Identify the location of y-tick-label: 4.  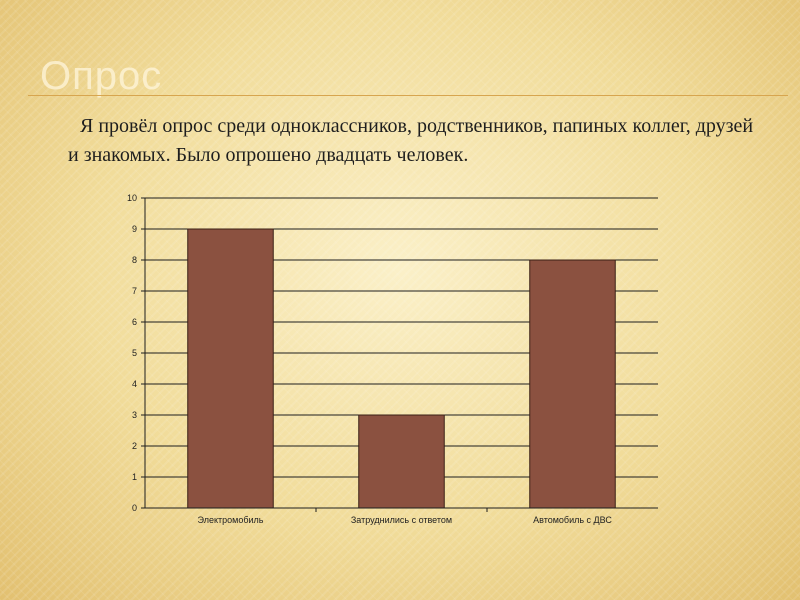
(134, 384).